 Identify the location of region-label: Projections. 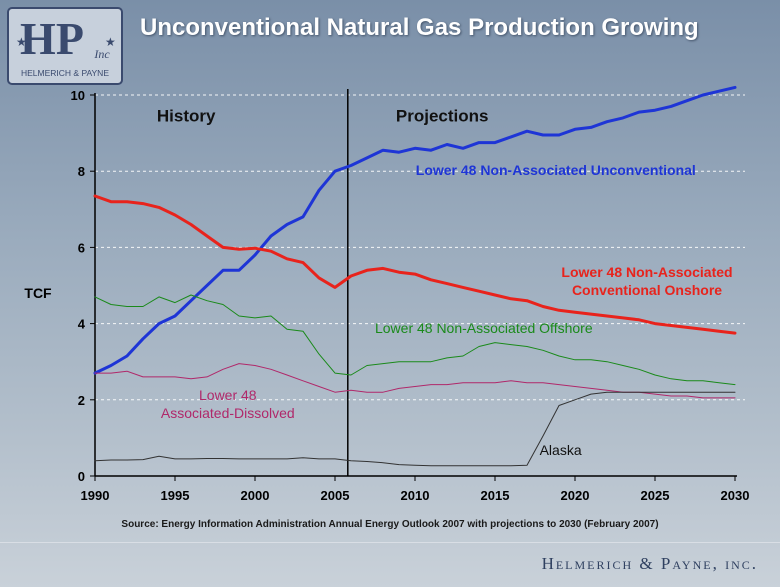
(442, 116).